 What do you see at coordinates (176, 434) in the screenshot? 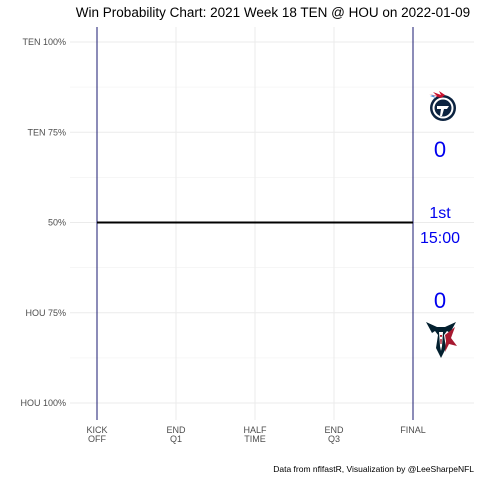
I see `x-tick-label: END Q1` at bounding box center [176, 434].